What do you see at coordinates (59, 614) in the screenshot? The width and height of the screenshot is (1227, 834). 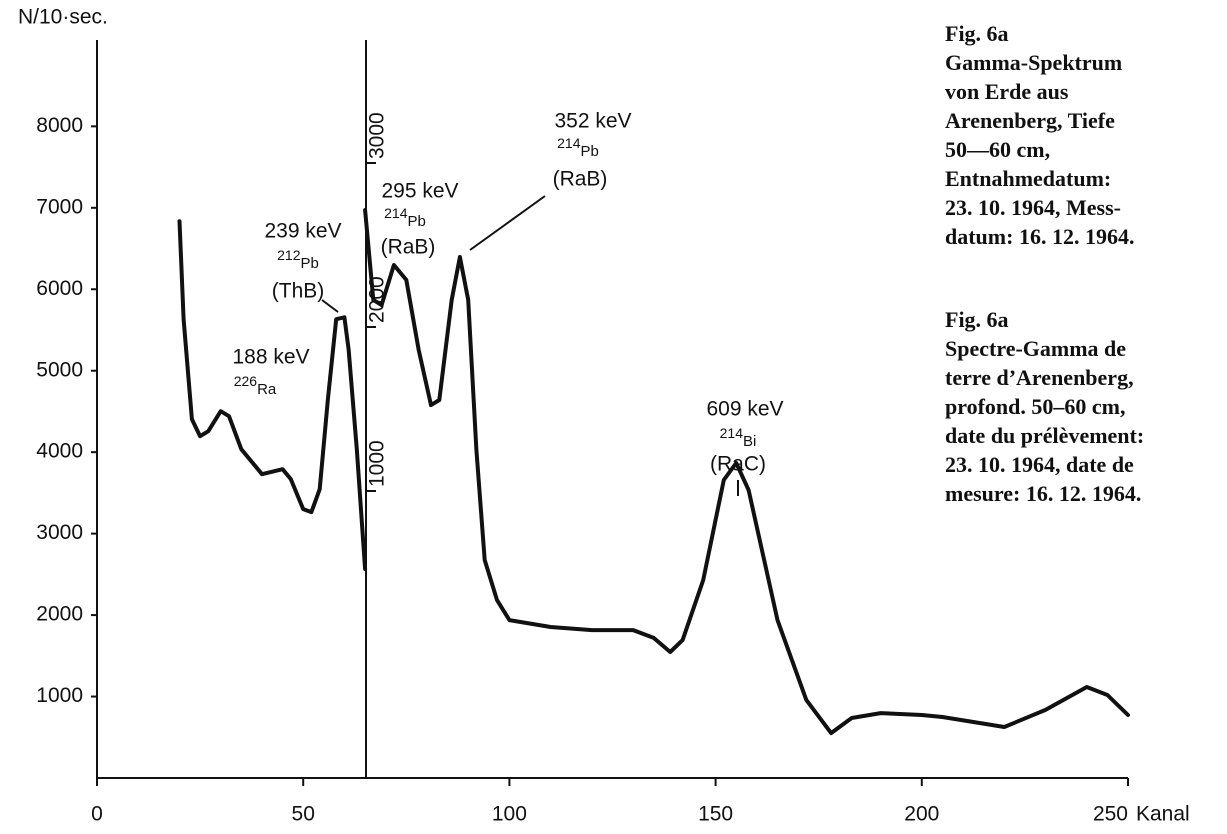 I see `y-tick-label: 2000` at bounding box center [59, 614].